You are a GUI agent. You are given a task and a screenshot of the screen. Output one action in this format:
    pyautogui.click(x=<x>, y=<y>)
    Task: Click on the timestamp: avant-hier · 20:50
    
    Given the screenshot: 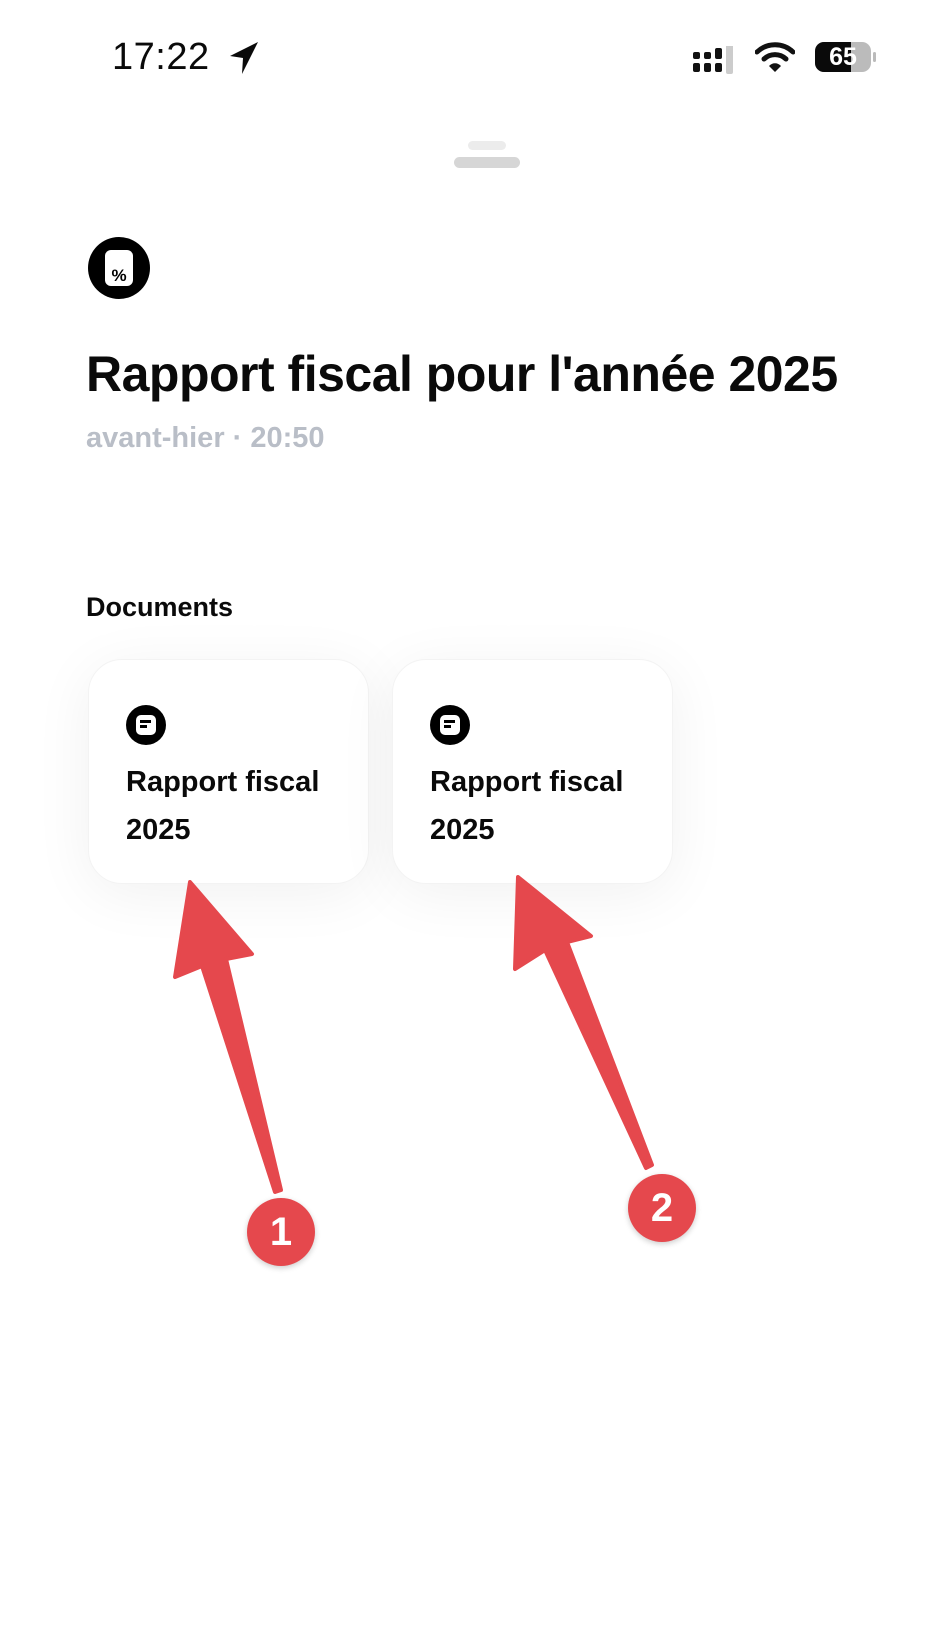 What is the action you would take?
    pyautogui.click(x=205, y=438)
    